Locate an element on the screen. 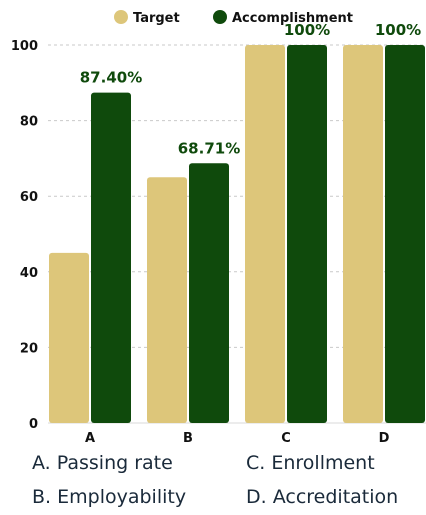  bar-accomplishment-a is located at coordinates (111, 258).